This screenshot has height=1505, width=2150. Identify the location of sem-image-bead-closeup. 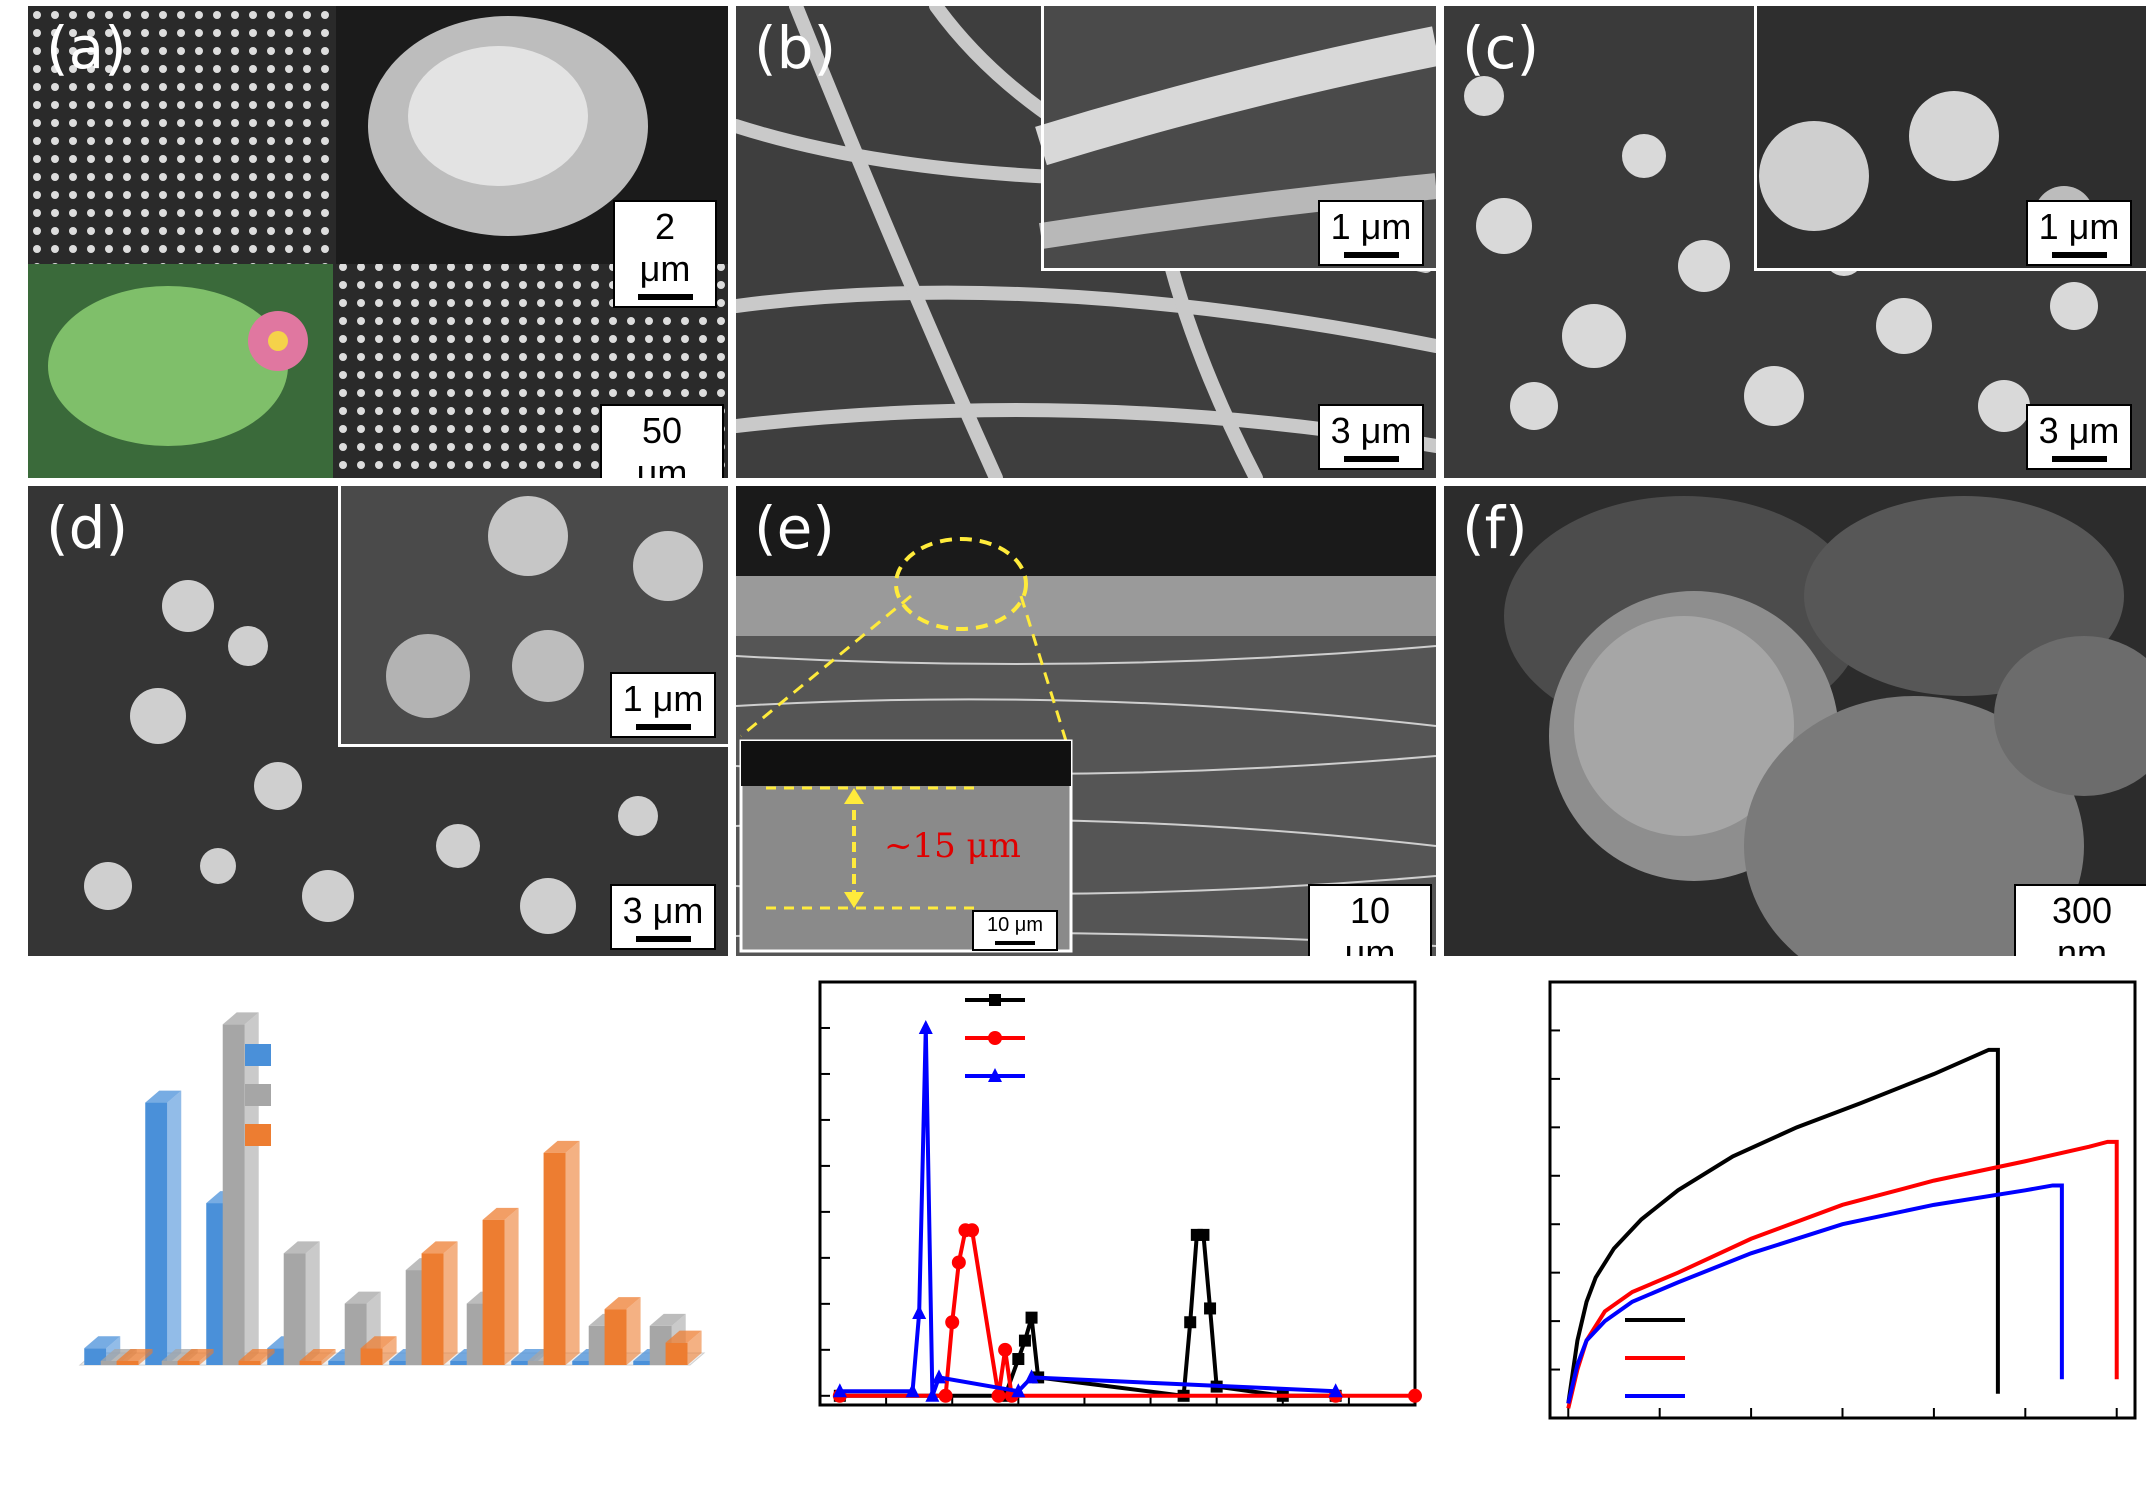
(1795, 721).